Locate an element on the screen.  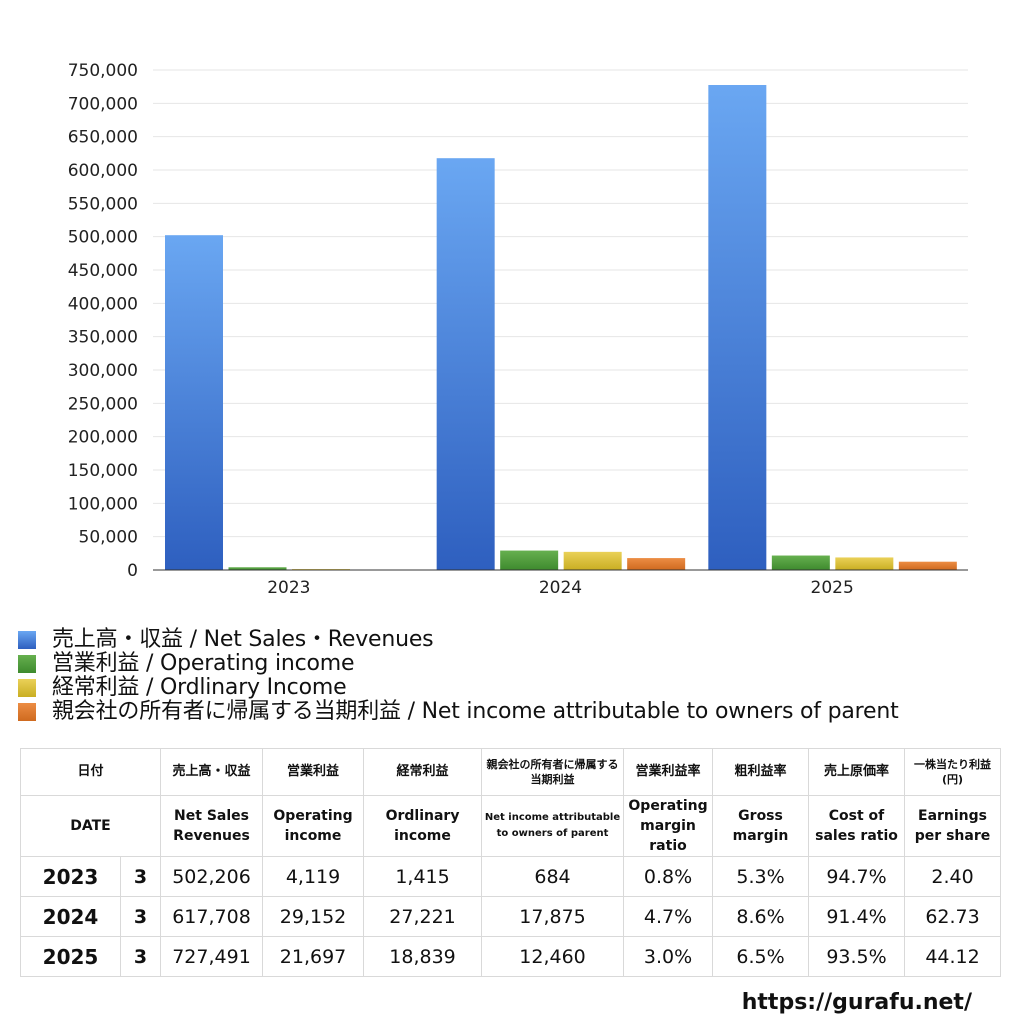
cell-ordinary-income: 1,415 is located at coordinates (423, 876).